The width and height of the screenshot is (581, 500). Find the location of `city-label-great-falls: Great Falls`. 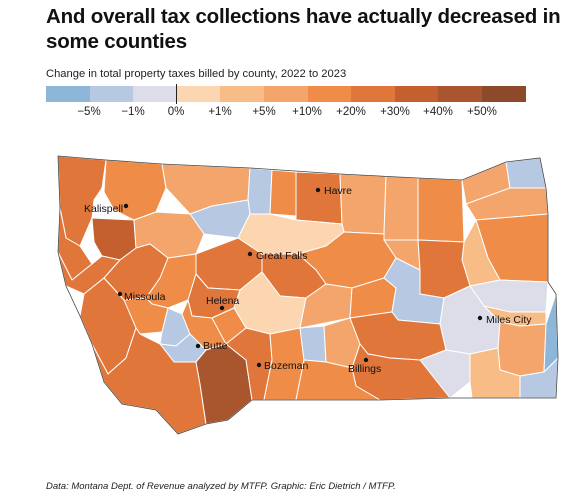

city-label-great-falls: Great Falls is located at coordinates (281, 256).